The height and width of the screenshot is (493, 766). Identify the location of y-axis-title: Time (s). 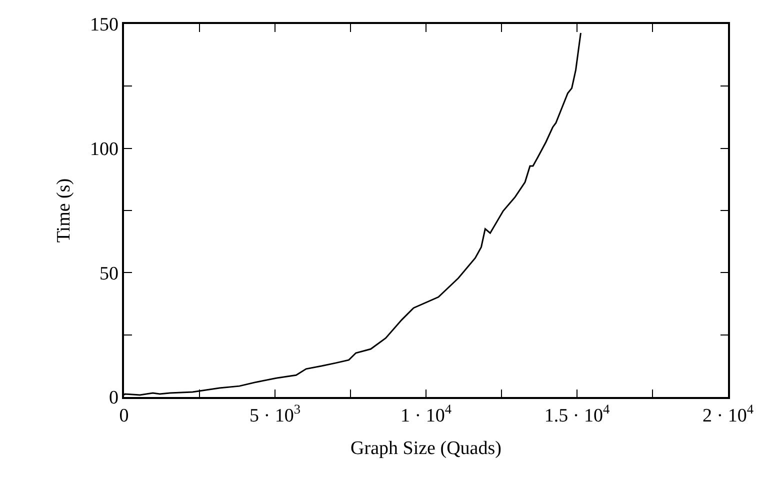
(63, 210).